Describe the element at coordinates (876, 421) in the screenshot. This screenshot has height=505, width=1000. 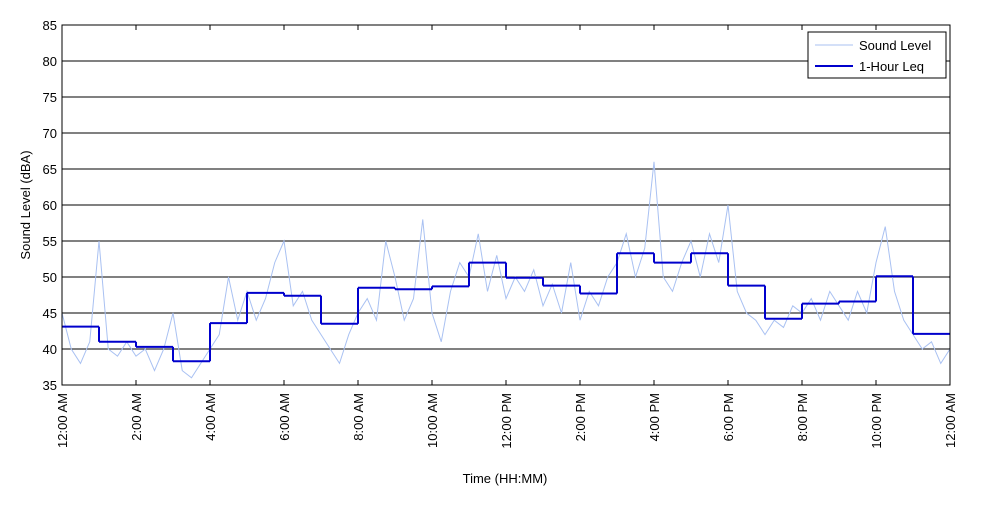
I see `x-tick-label: 10:00 PM` at that location.